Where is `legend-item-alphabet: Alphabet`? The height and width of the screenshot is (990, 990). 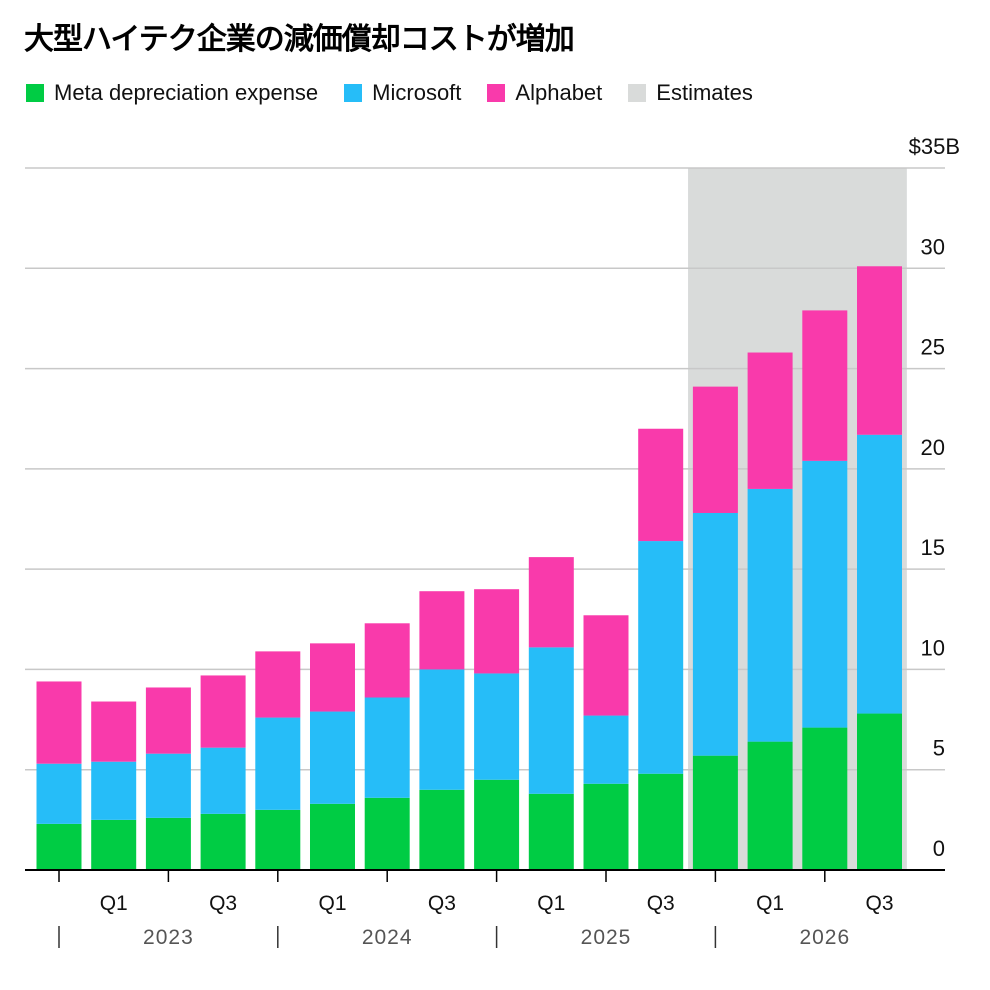
legend-item-alphabet: Alphabet is located at coordinates (544, 93).